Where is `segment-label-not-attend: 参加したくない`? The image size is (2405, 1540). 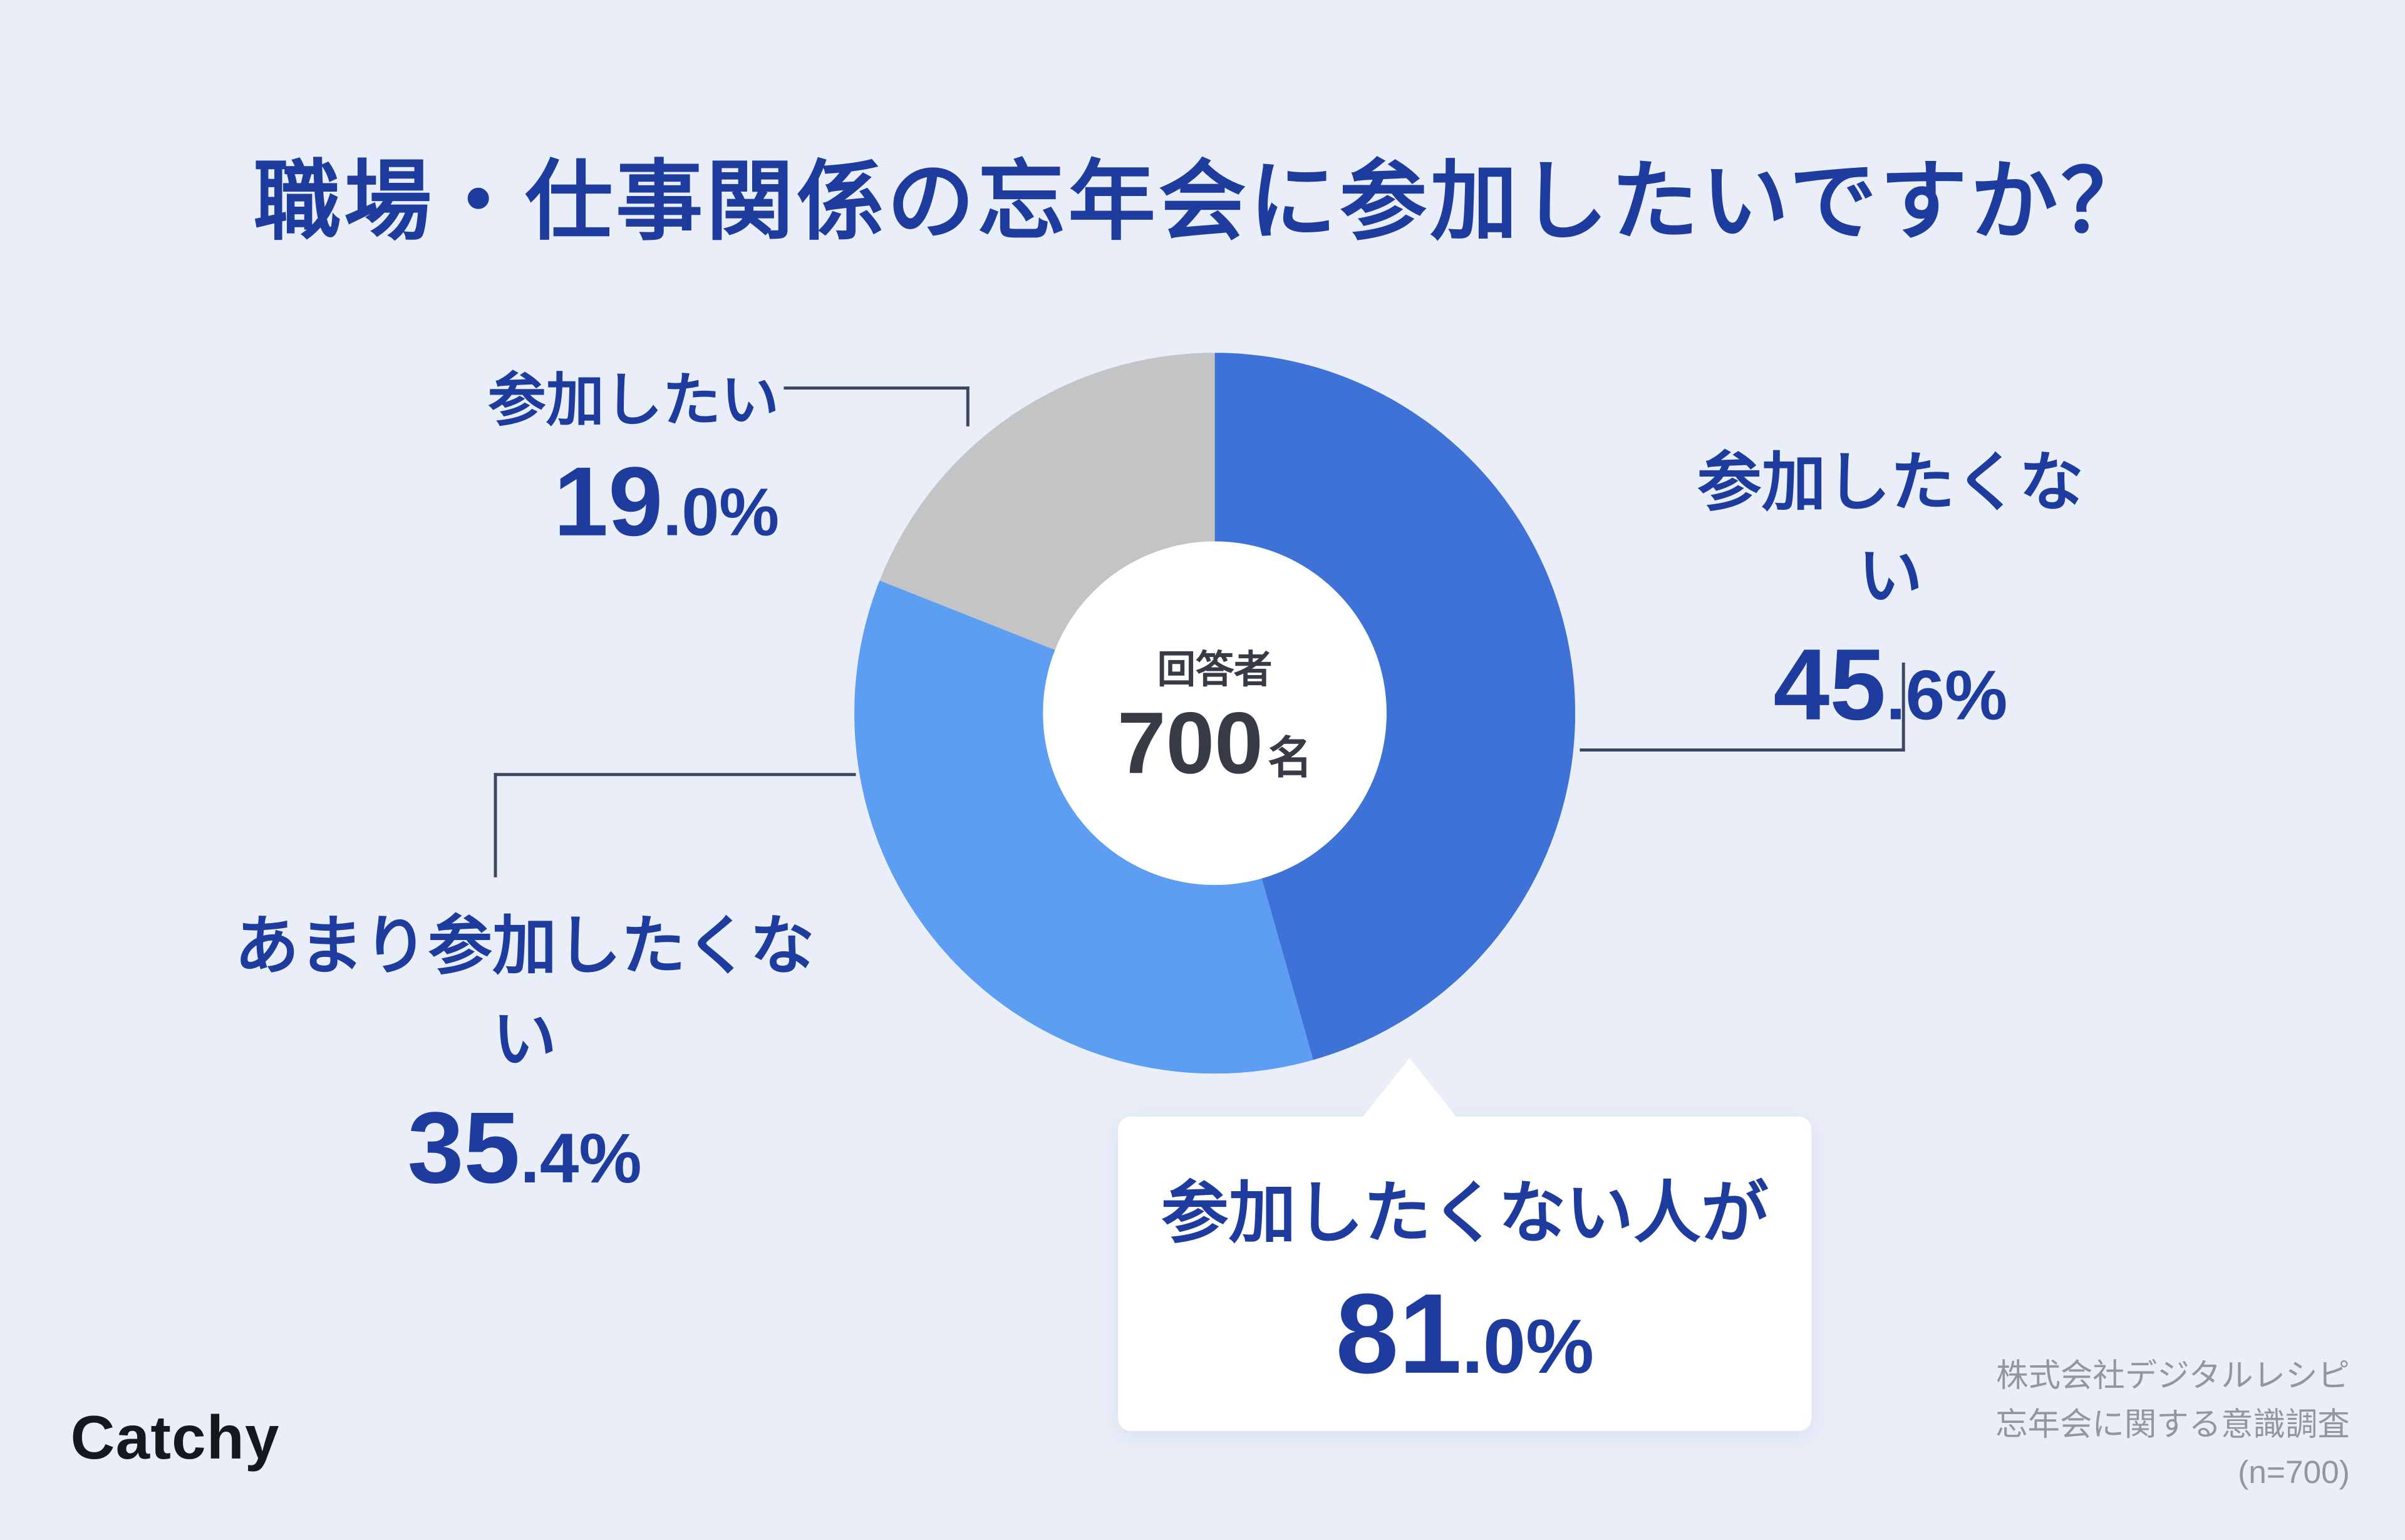 segment-label-not-attend: 参加したくない is located at coordinates (1891, 529).